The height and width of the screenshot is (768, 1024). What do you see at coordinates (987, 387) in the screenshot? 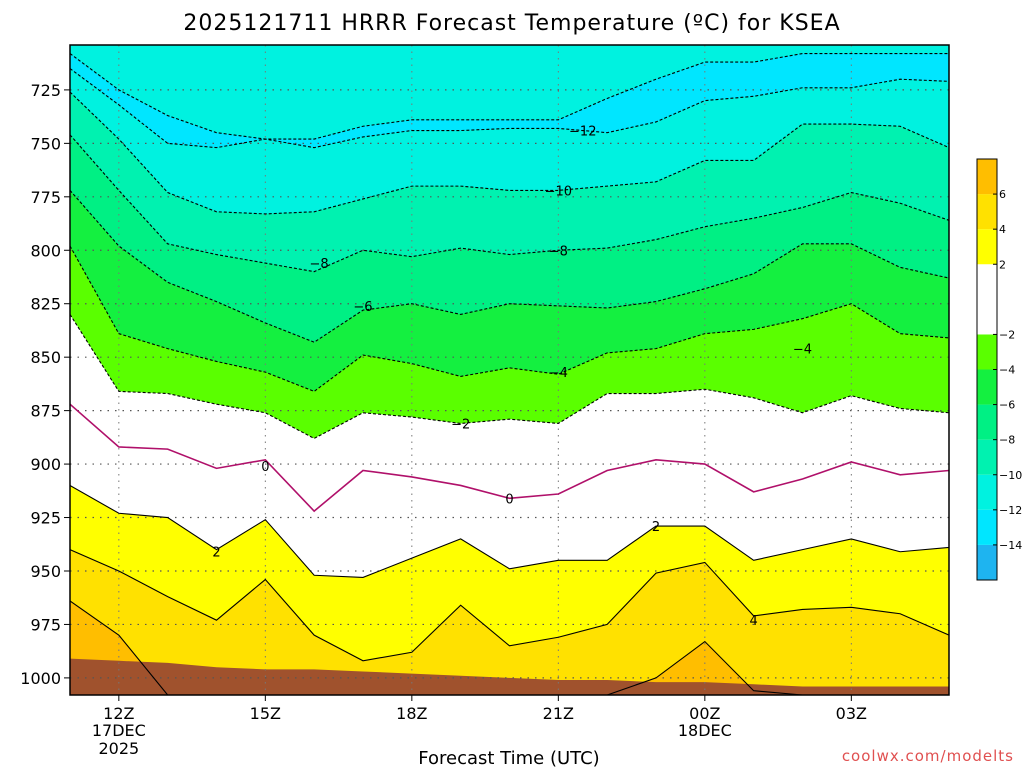
I see `colorbar-swatch--6` at bounding box center [987, 387].